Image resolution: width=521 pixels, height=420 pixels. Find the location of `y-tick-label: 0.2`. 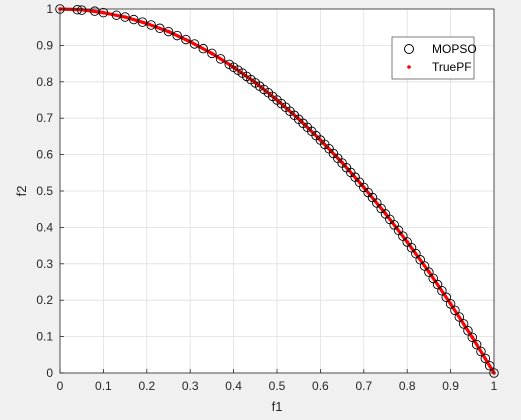

y-tick-label: 0.2 is located at coordinates (44, 300).